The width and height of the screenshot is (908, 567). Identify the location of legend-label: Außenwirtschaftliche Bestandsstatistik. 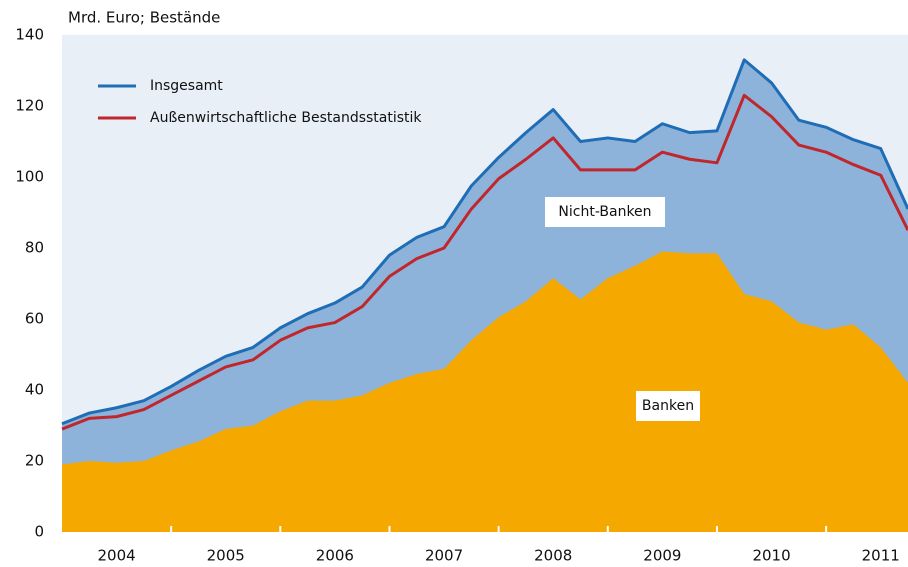
(286, 118).